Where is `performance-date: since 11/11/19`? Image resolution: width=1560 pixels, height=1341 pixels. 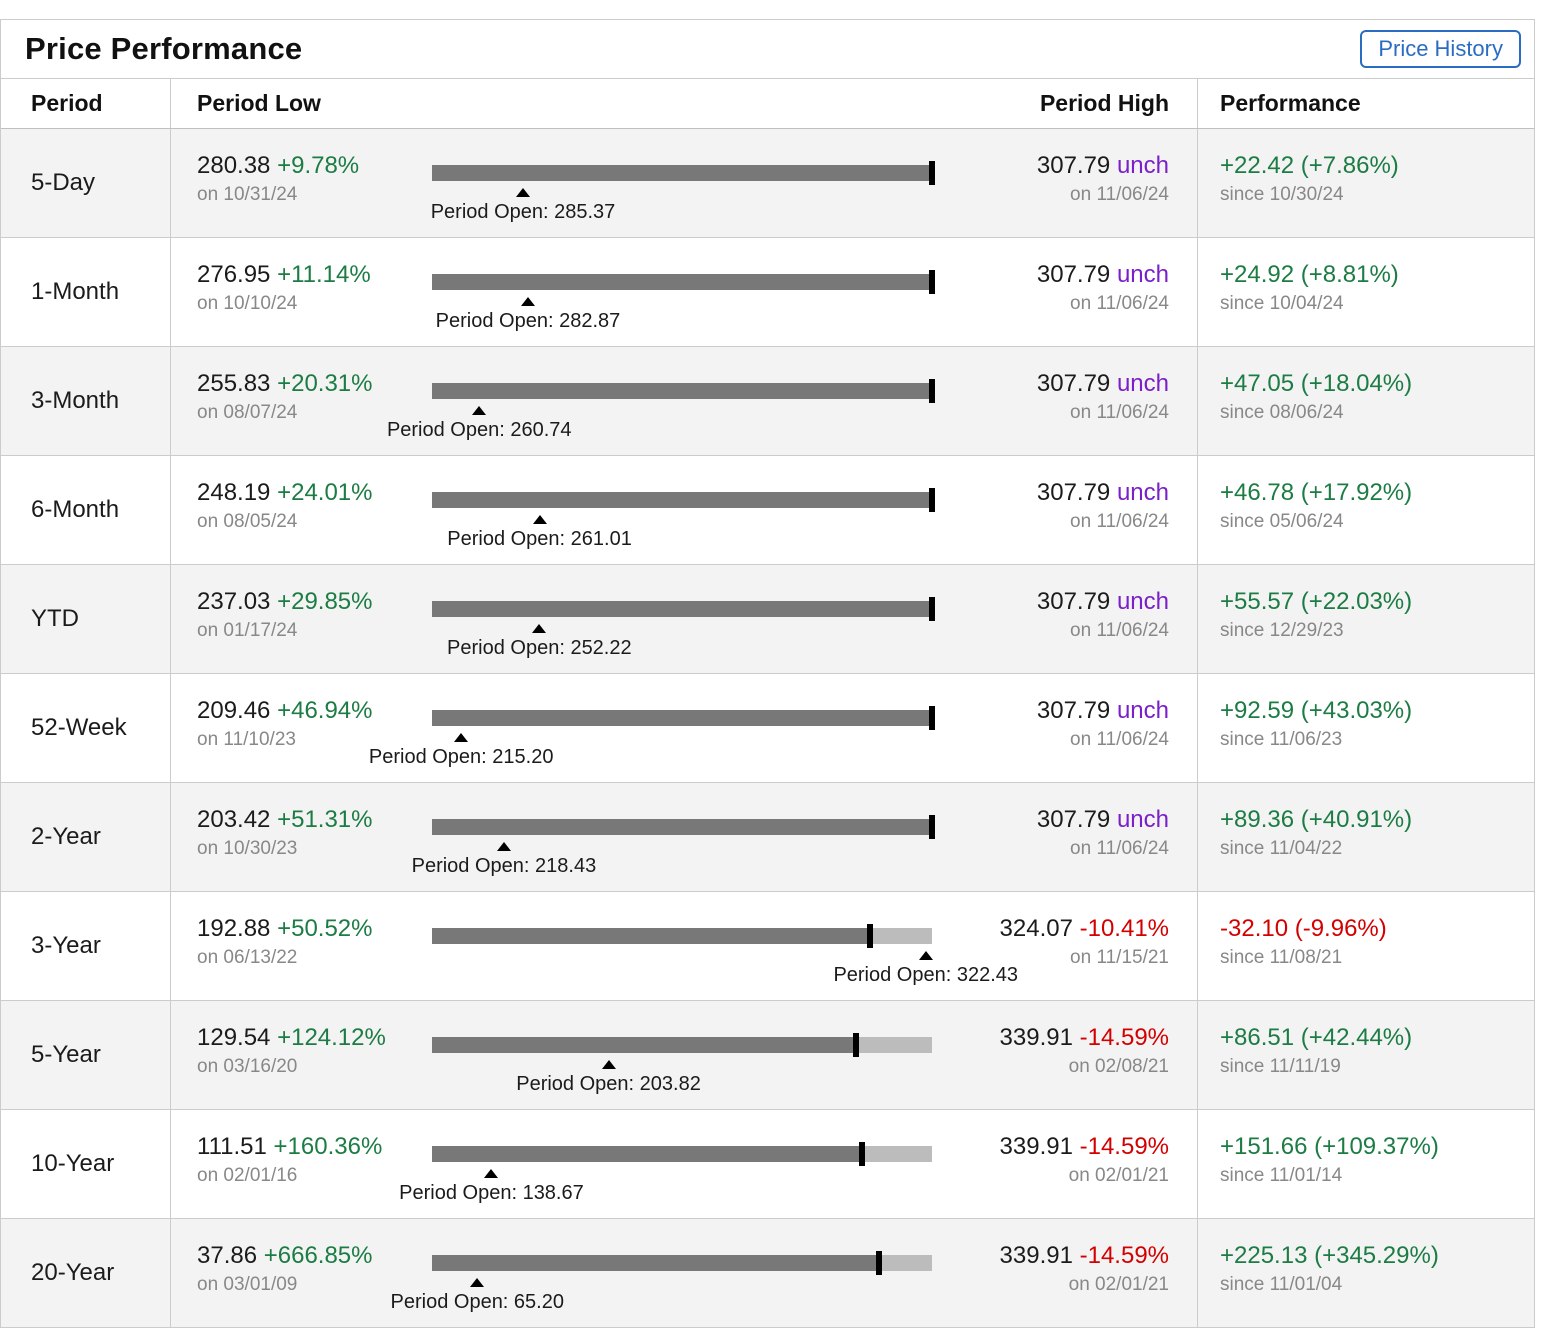
performance-date: since 11/11/19 is located at coordinates (1280, 1066).